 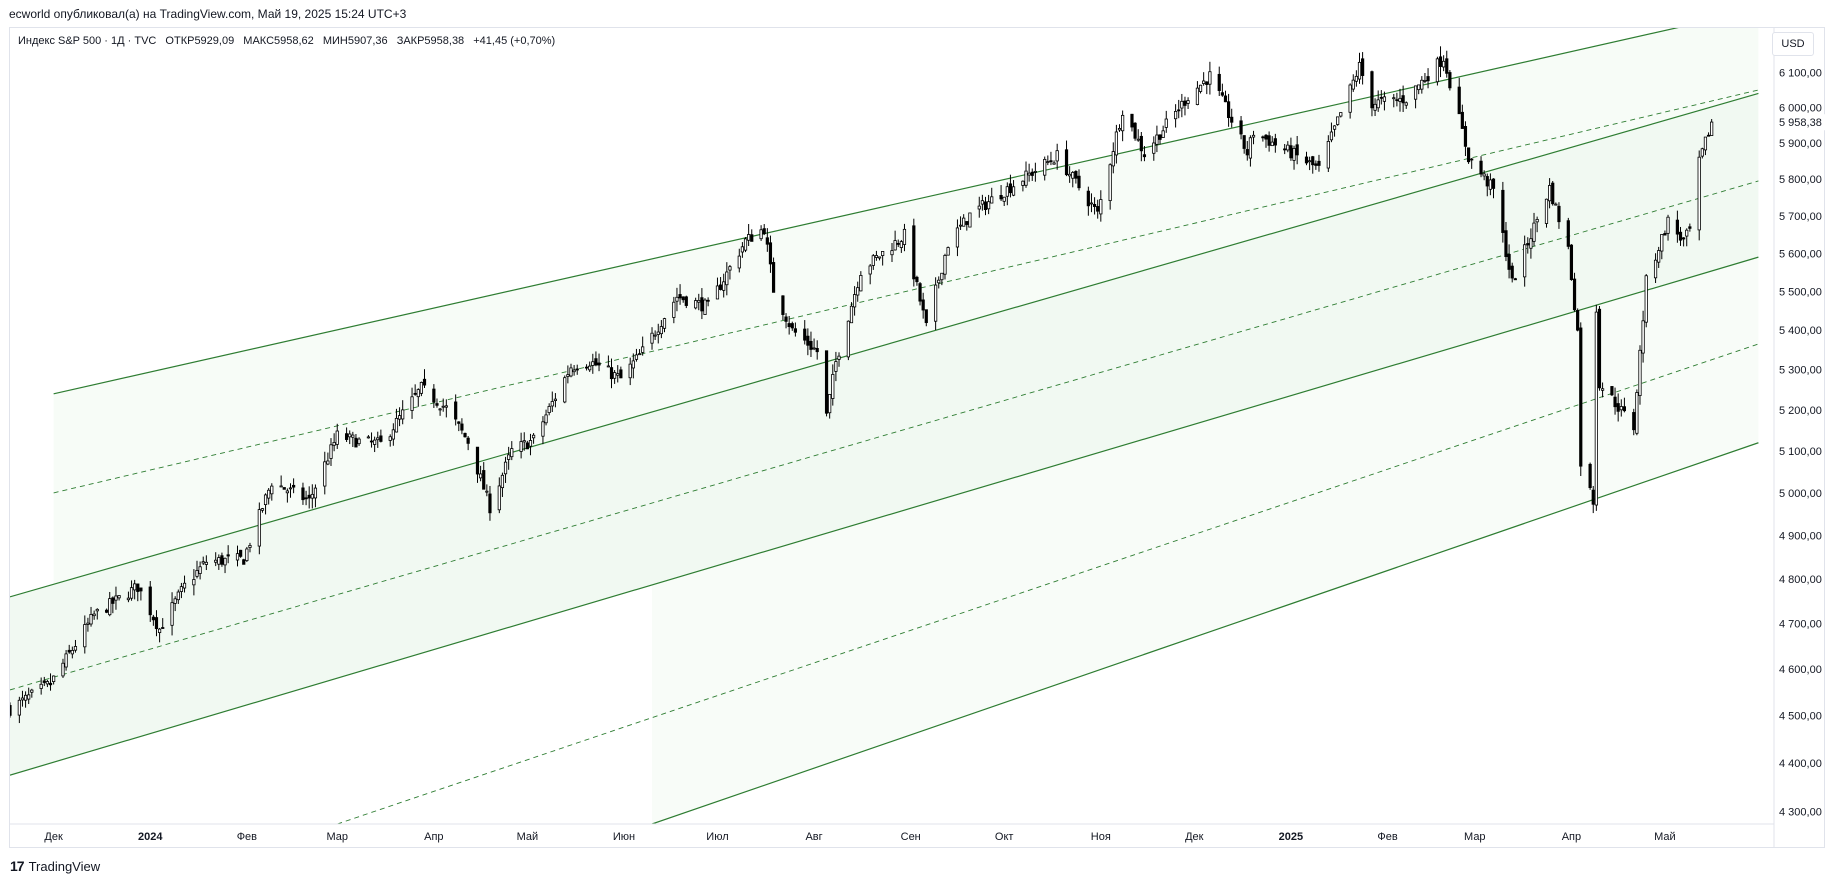 I want to click on price-tick-2: 4 500,00, so click(x=1800, y=717).